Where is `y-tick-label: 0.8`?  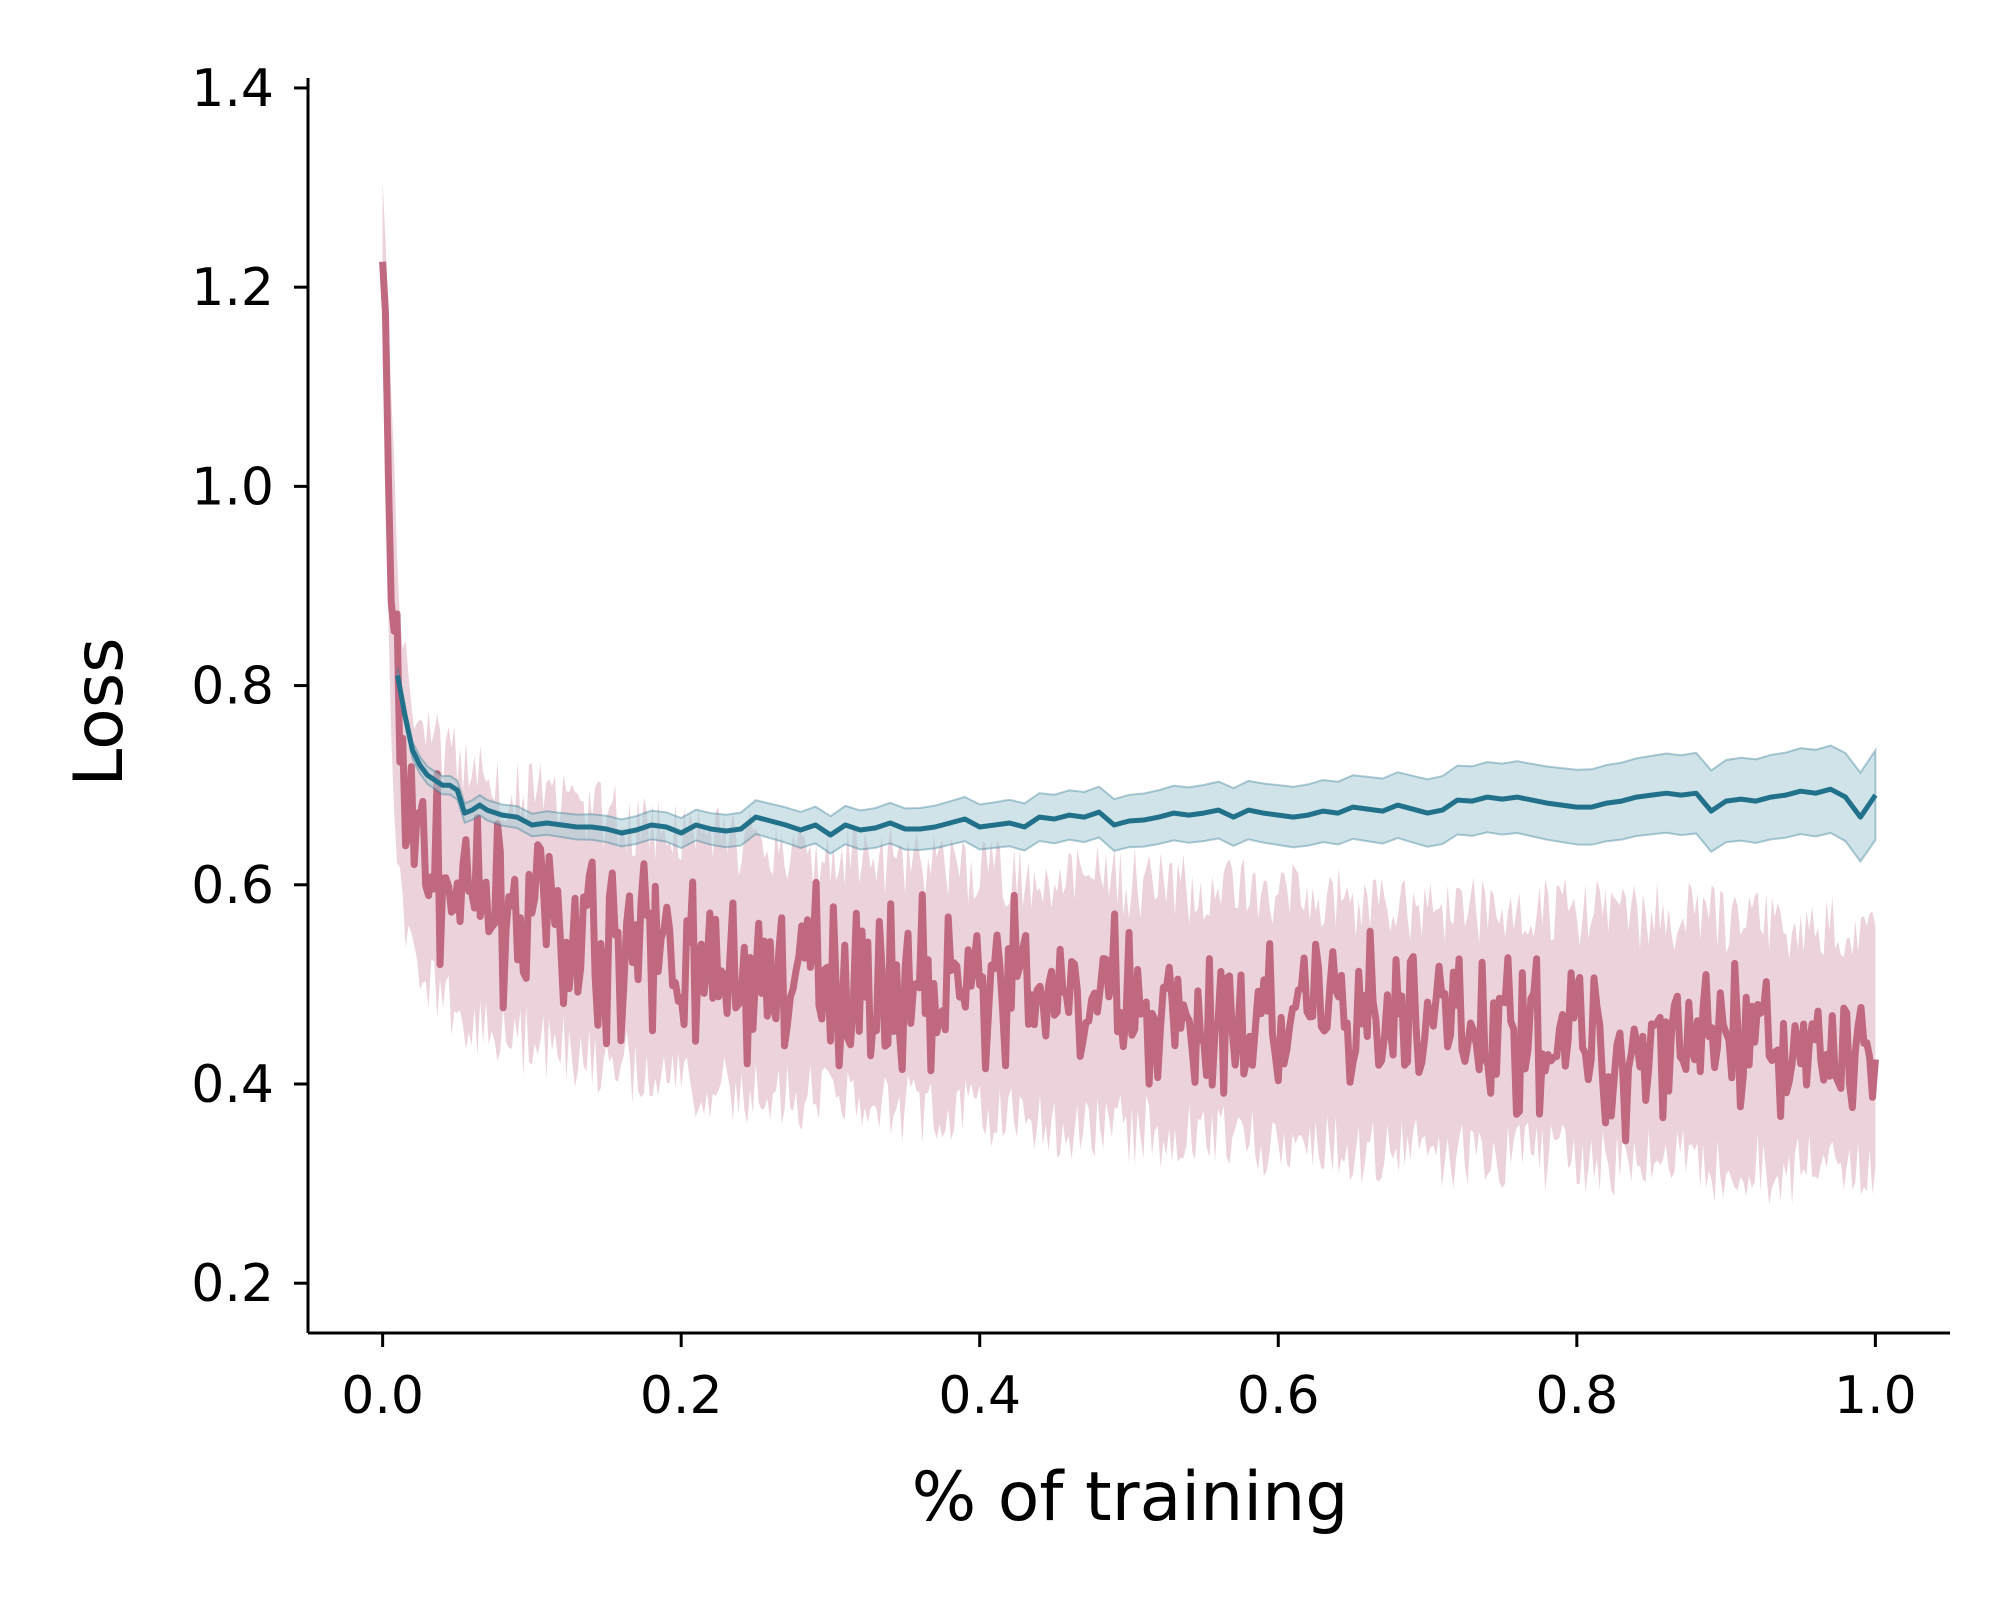
y-tick-label: 0.8 is located at coordinates (232, 687).